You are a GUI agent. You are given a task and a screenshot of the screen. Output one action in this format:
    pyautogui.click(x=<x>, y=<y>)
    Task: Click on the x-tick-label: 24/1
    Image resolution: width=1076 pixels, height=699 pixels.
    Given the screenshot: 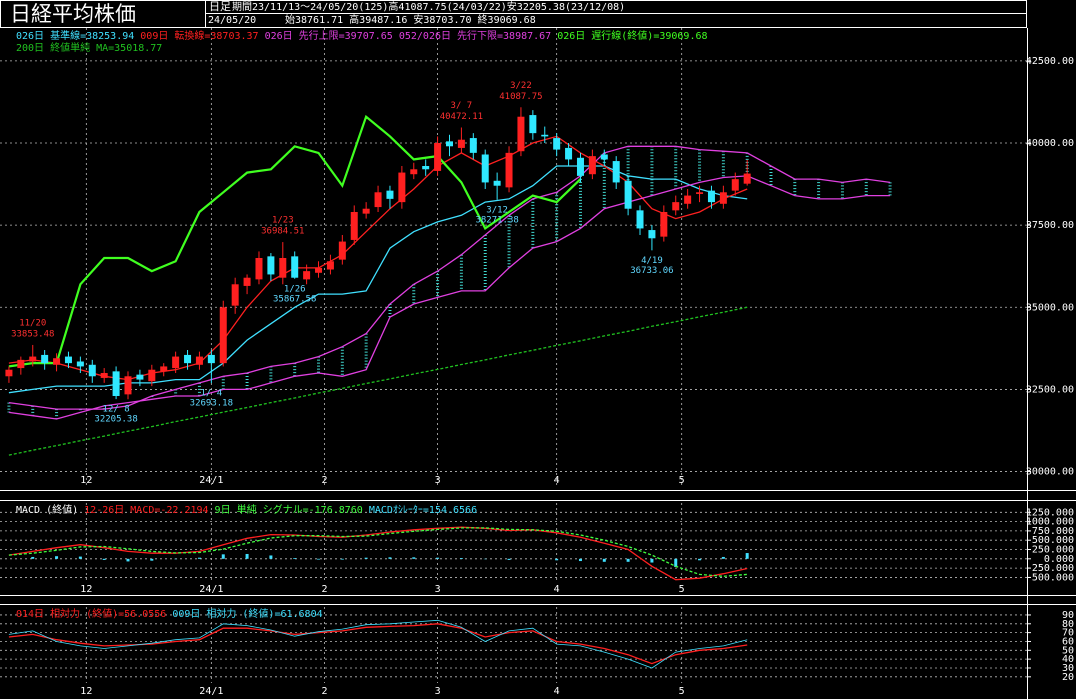 What is the action you would take?
    pyautogui.click(x=211, y=691)
    